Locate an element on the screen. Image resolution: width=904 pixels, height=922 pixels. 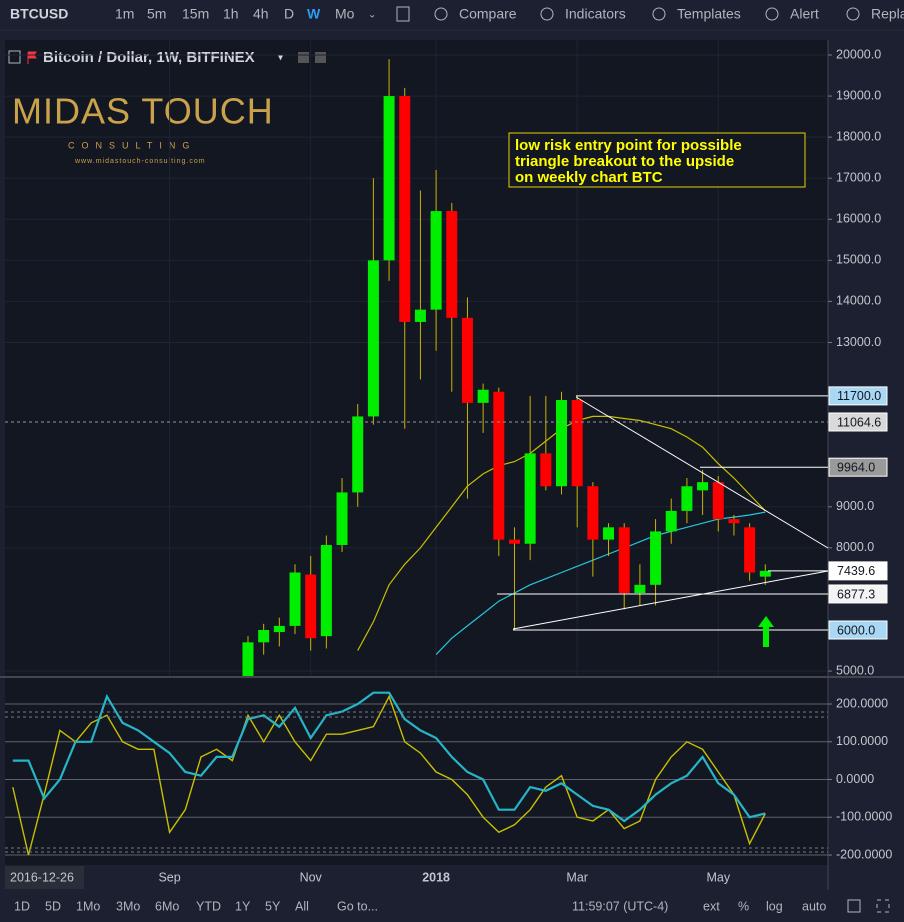
range-button: 5Y is located at coordinates (273, 906).